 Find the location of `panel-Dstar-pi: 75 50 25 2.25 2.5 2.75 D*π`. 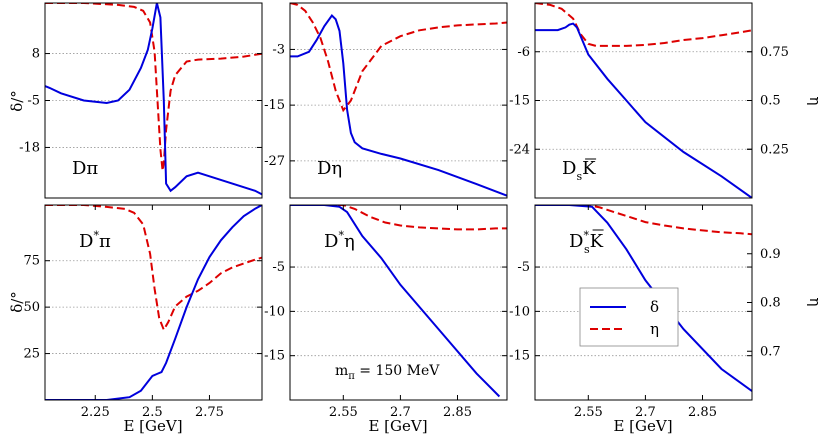

panel-Dstar-pi: 75 50 25 2.25 2.5 2.75 D*π is located at coordinates (143, 312).